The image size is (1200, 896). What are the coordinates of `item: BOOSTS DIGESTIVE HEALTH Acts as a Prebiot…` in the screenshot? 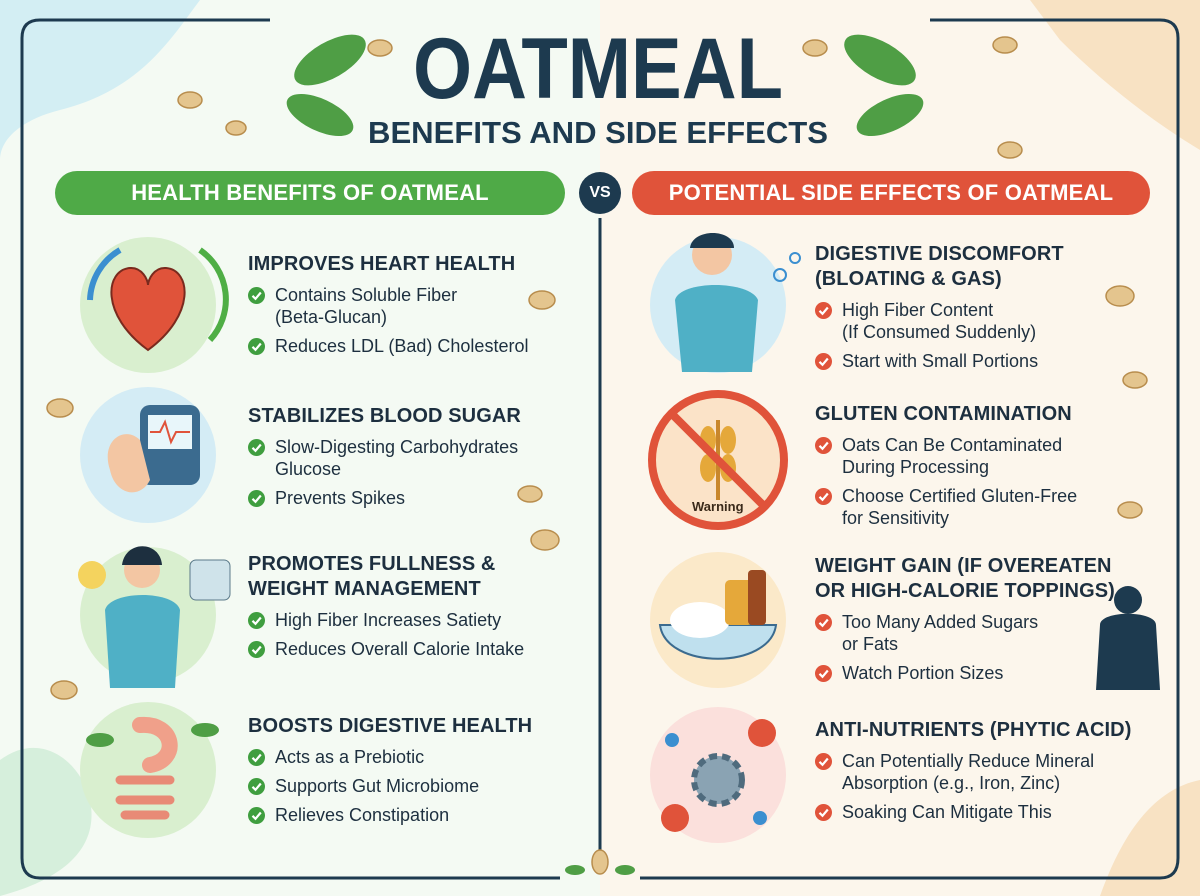 It's located at (390, 770).